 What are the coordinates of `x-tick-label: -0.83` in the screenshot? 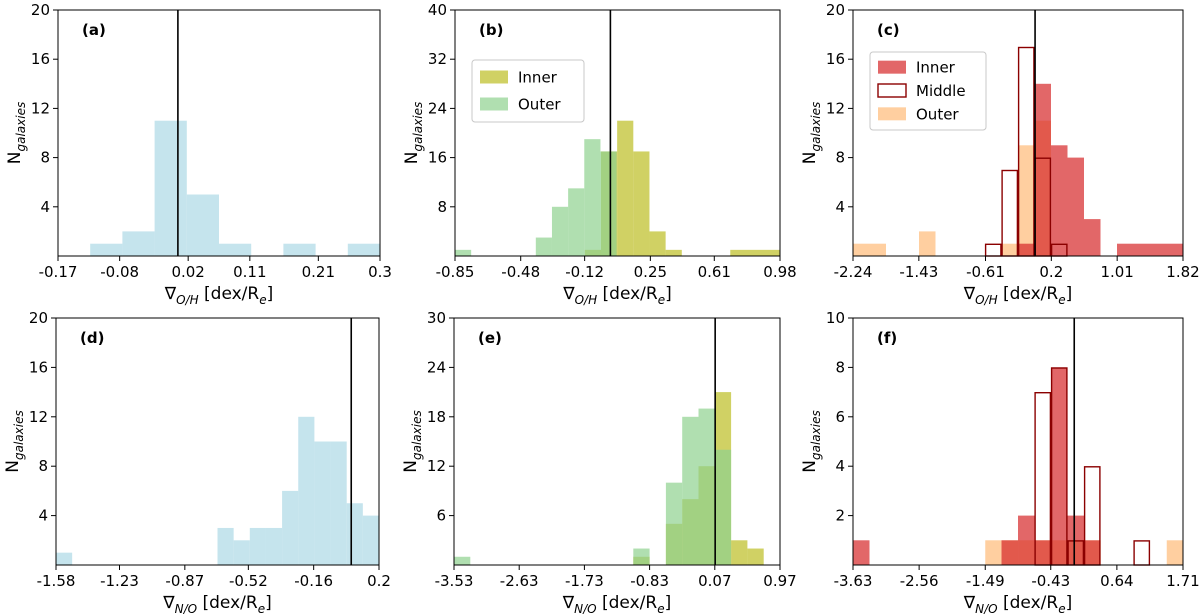 It's located at (649, 581).